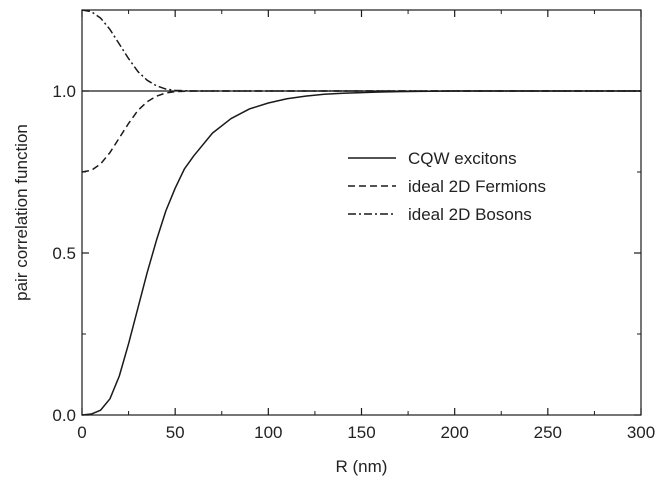 The width and height of the screenshot is (662, 483). I want to click on x-tick-label: 150, so click(361, 432).